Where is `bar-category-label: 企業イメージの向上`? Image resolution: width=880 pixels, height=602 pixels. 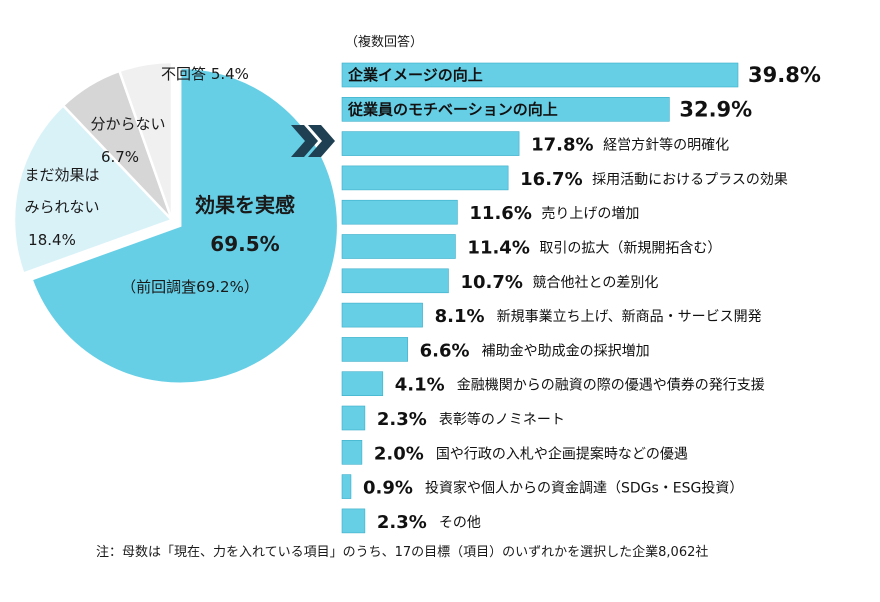
bar-category-label: 企業イメージの向上 is located at coordinates (415, 75).